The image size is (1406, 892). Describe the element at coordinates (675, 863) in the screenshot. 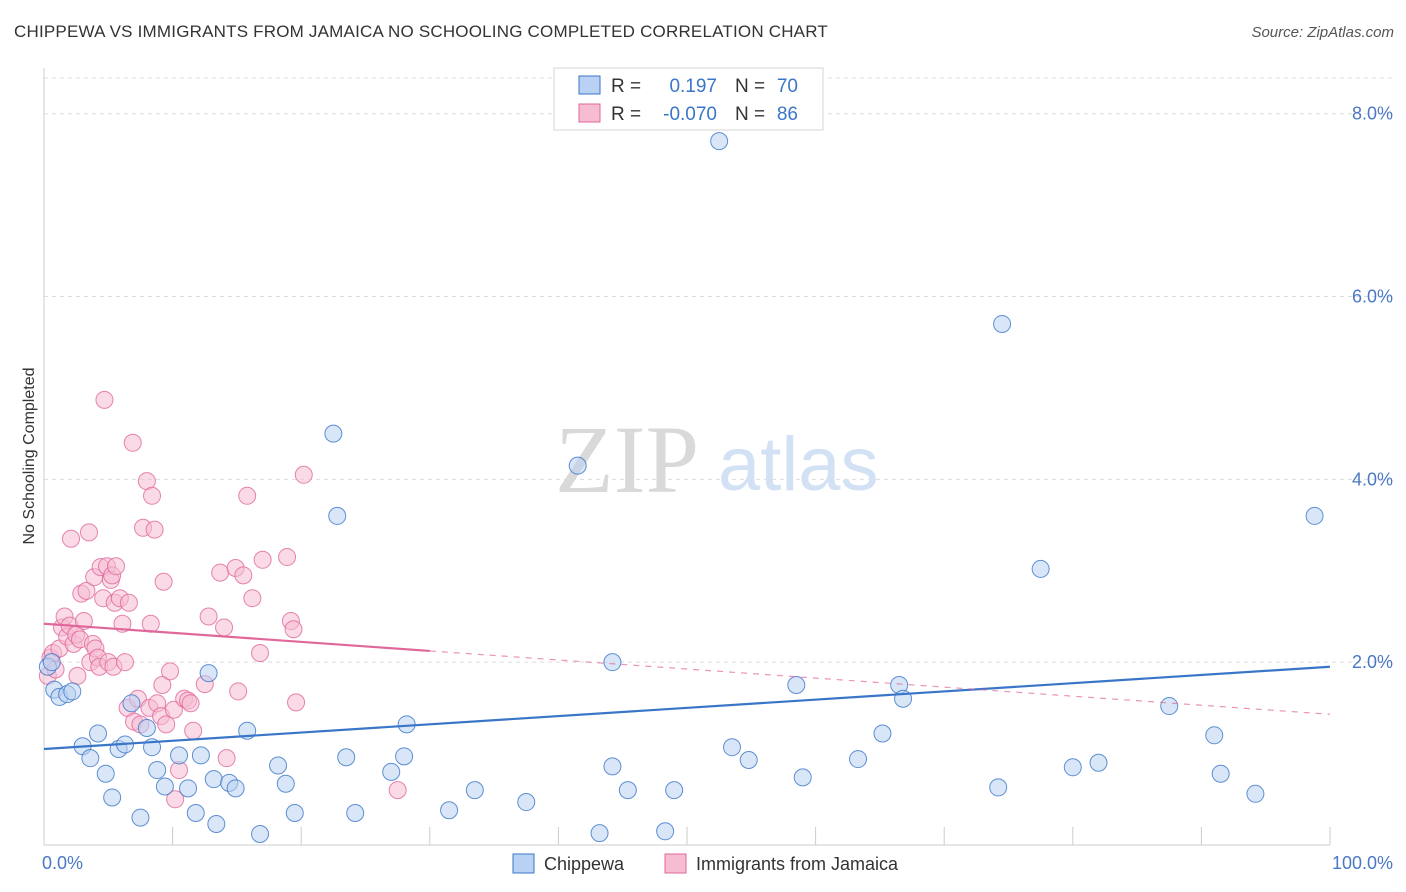

I see `bottom-legend-swatch-jamaica` at that location.